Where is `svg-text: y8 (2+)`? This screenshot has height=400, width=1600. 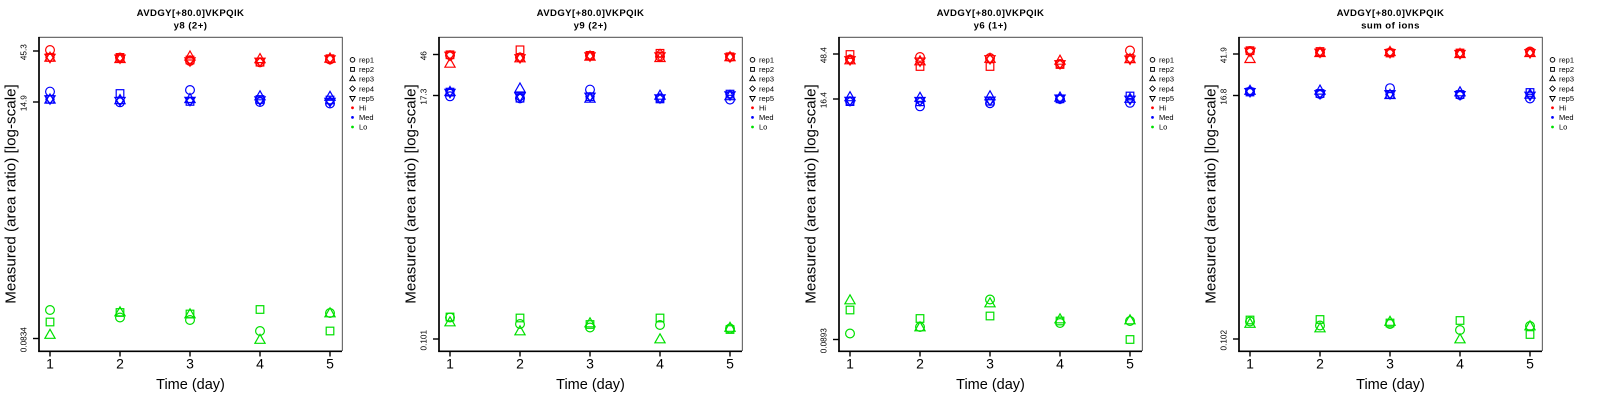
svg-text: y8 (2+) is located at coordinates (191, 26).